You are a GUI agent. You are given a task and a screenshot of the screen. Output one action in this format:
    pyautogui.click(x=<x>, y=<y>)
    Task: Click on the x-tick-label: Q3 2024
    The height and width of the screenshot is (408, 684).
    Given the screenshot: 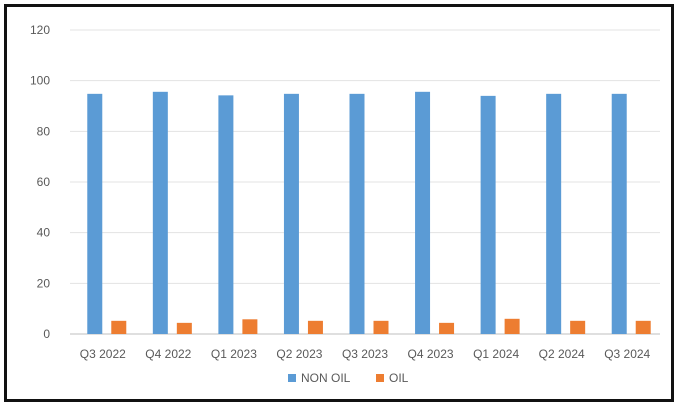 What is the action you would take?
    pyautogui.click(x=627, y=354)
    